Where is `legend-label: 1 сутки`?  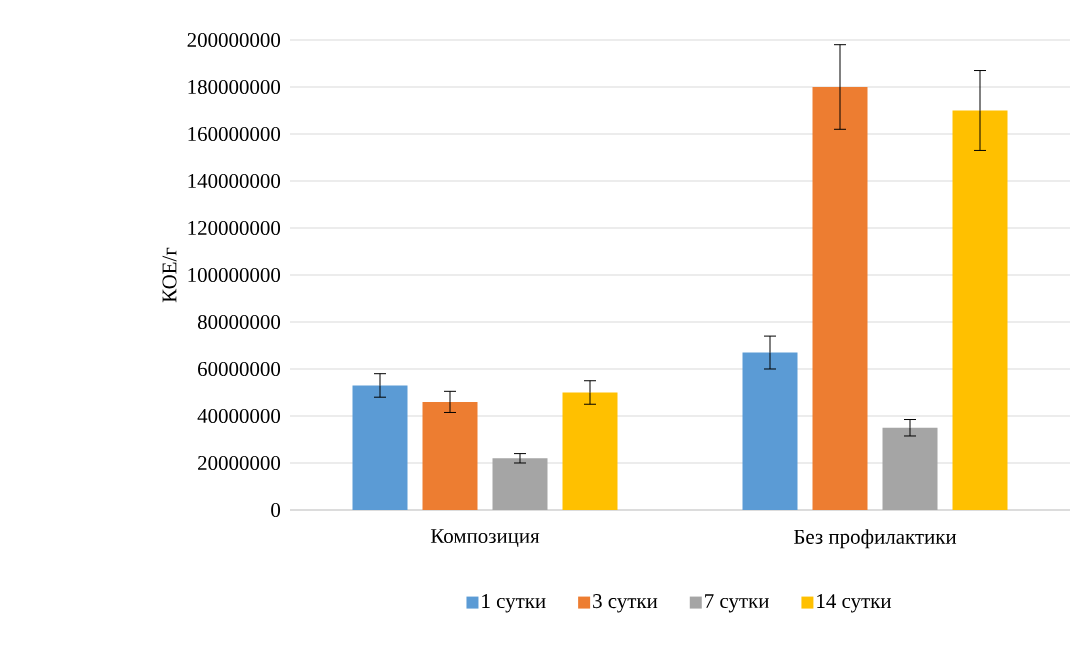 legend-label: 1 сутки is located at coordinates (514, 603).